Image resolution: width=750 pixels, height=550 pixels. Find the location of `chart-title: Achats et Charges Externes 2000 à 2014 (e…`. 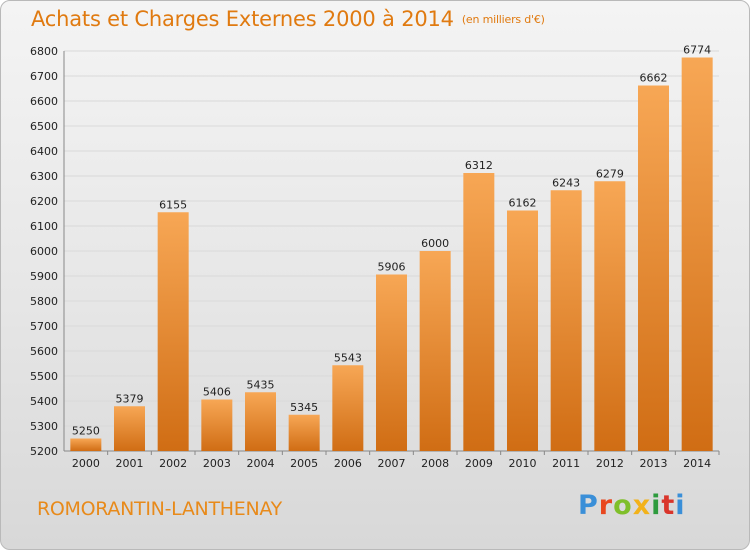

chart-title: Achats et Charges Externes 2000 à 2014 (e… is located at coordinates (288, 19).